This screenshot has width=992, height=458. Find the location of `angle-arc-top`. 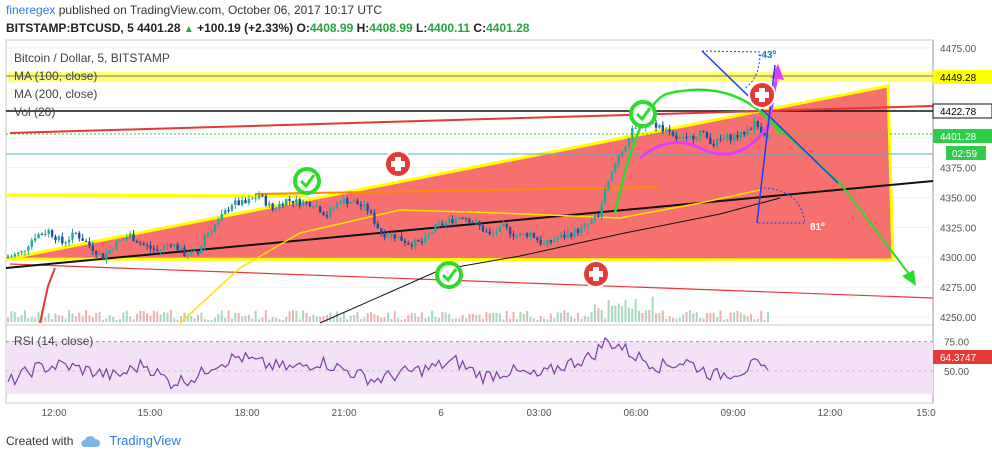

angle-arc-top is located at coordinates (731, 69).